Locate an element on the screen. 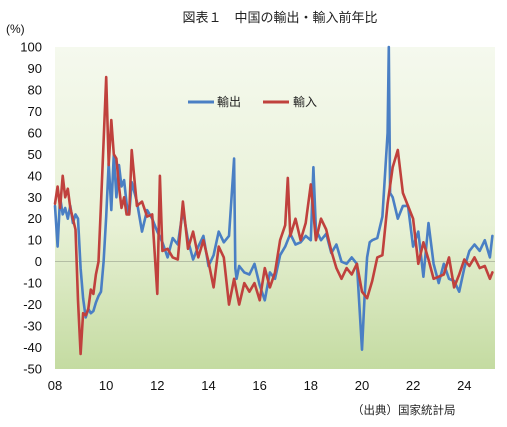  chart-title: 図表１ 中国の輸出・輸入前年比 is located at coordinates (279, 18).